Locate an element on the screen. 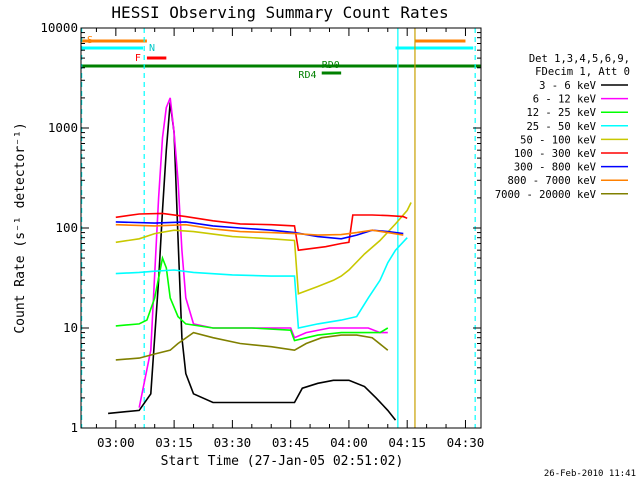 The image size is (640, 480). y-tick-label: 1000 is located at coordinates (63, 127).